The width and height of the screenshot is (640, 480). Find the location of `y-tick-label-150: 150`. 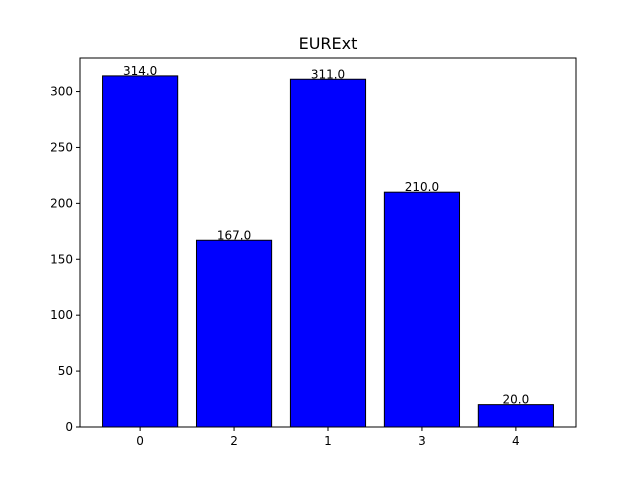

y-tick-label-150: 150 is located at coordinates (61, 259).